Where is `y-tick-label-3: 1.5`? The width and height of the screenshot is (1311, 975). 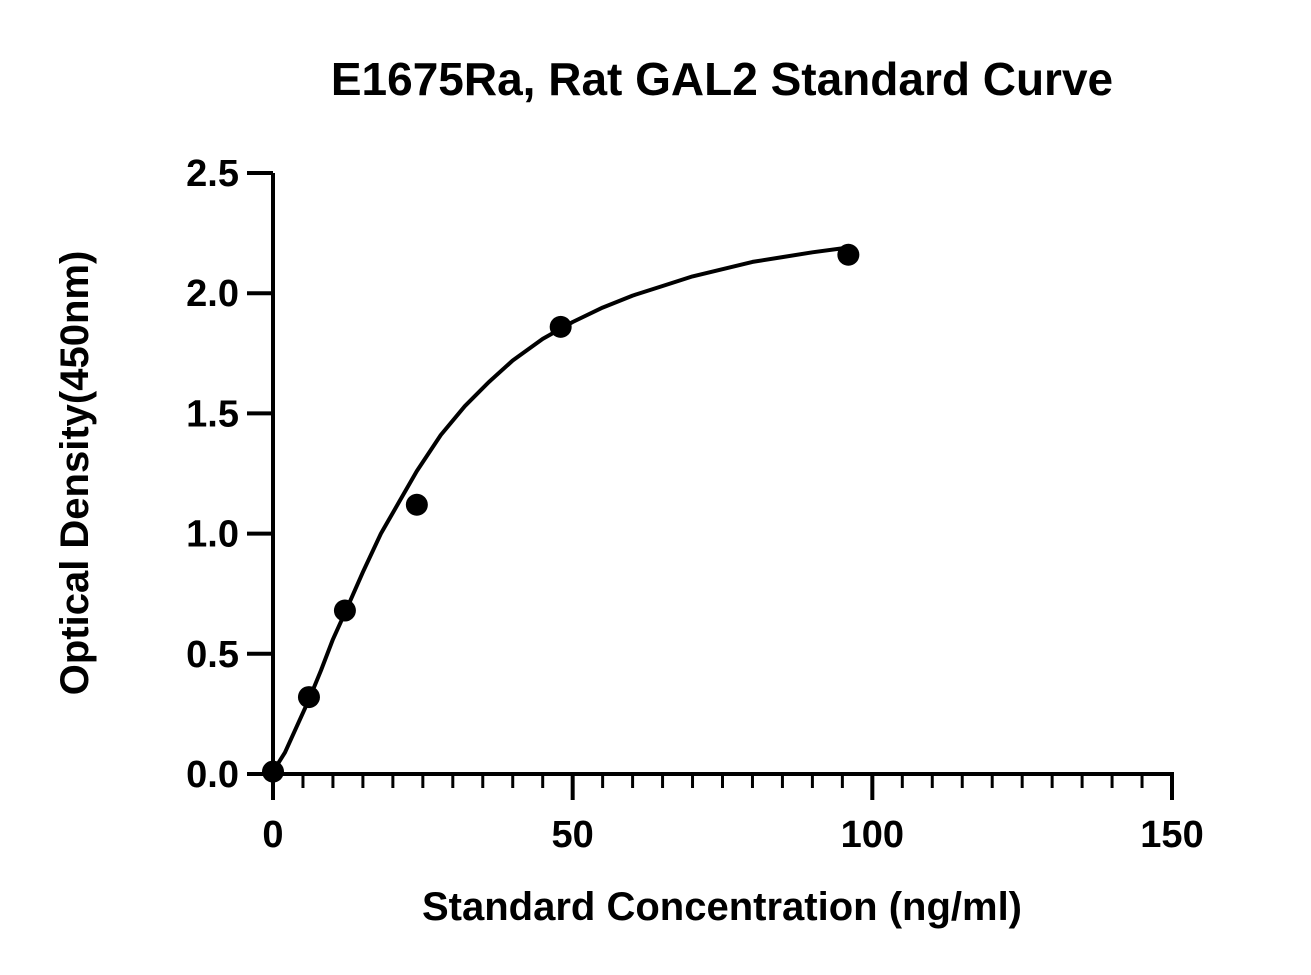 y-tick-label-3: 1.5 is located at coordinates (212, 414).